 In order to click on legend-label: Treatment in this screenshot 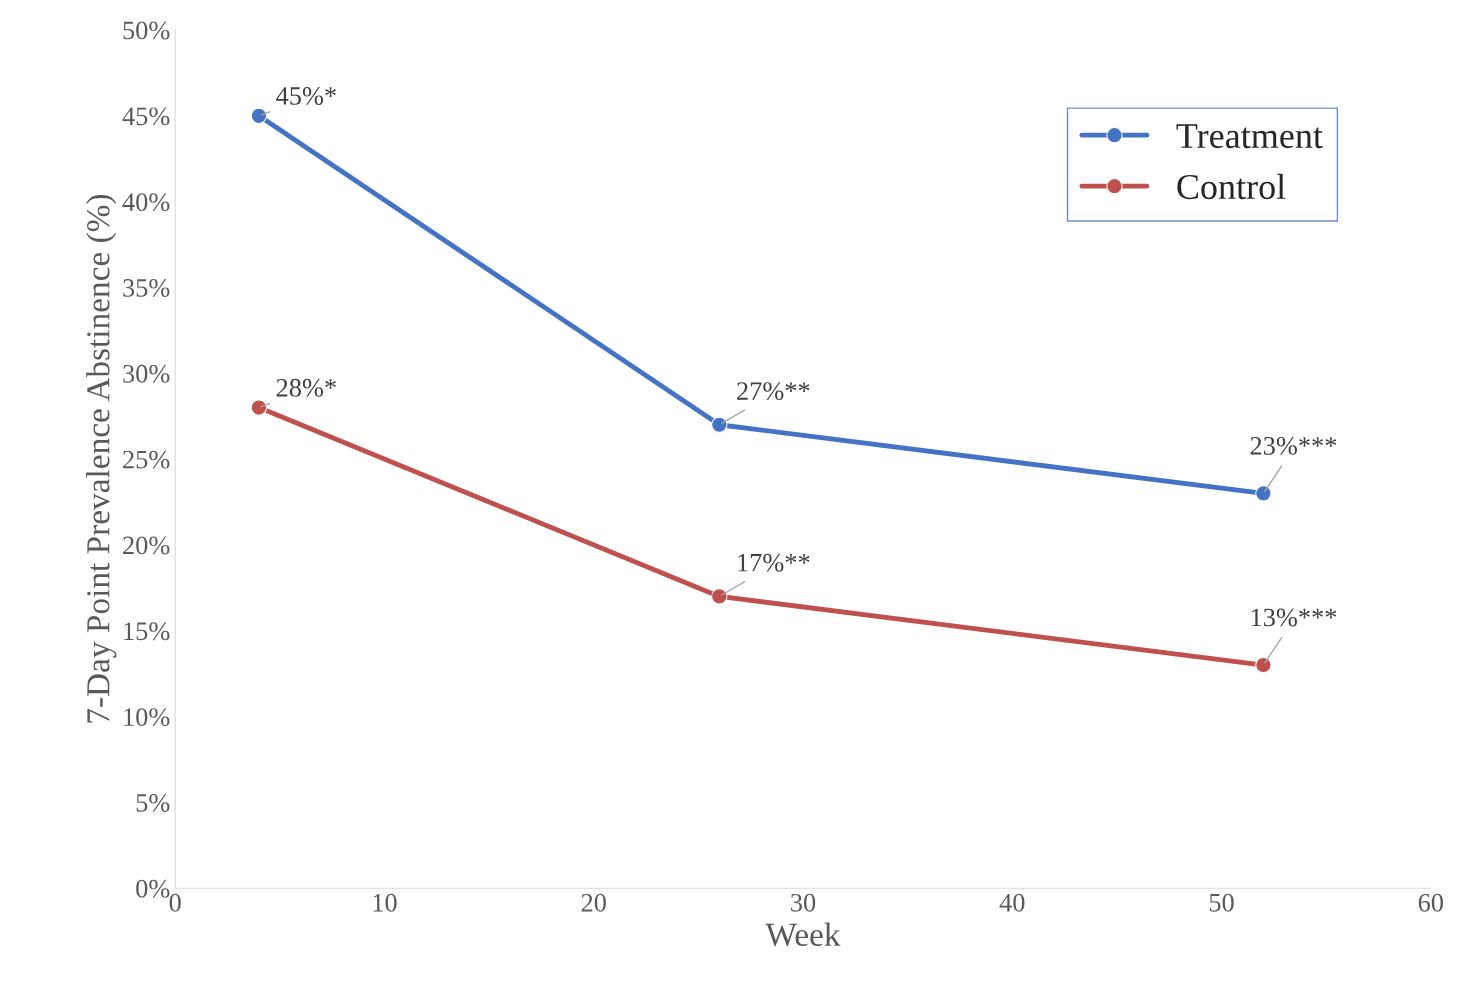, I will do `click(1249, 136)`.